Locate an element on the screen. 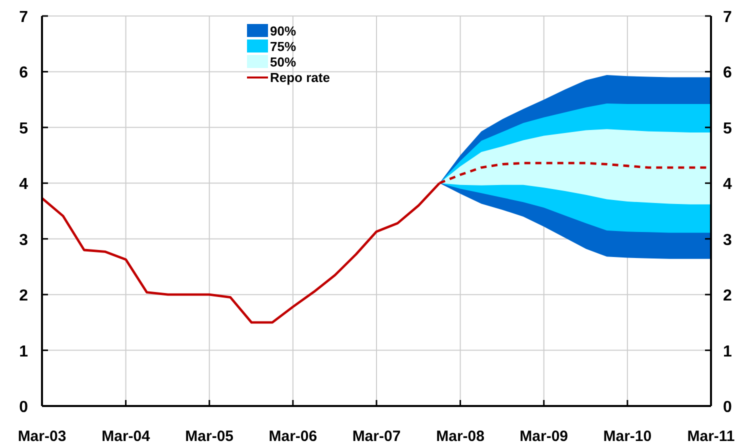  y2-tick-label: 1 is located at coordinates (727, 351).